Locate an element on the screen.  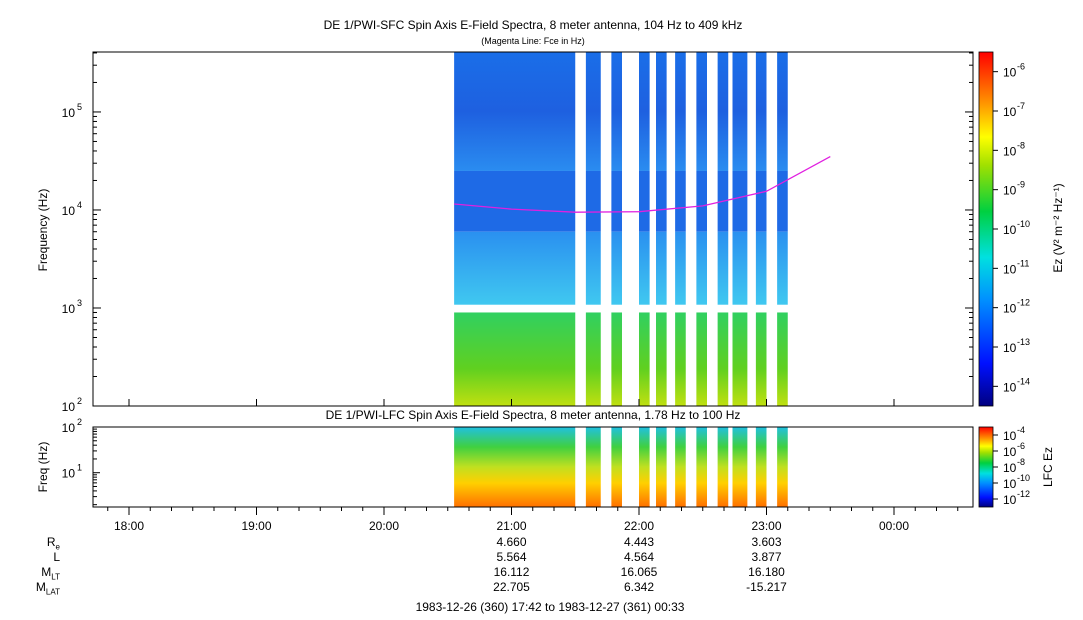
bottom-ylabel: Freq (Hz) is located at coordinates (43, 467).